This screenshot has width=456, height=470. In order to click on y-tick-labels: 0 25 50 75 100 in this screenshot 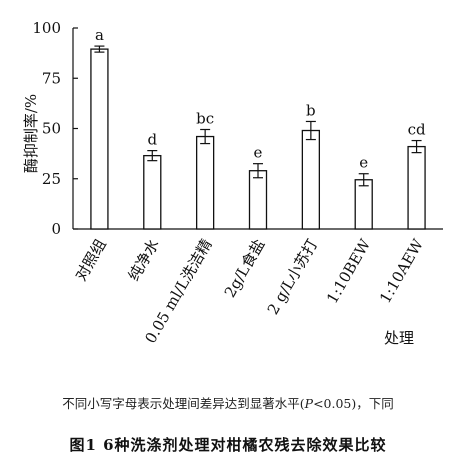, I will do `click(46, 128)`.